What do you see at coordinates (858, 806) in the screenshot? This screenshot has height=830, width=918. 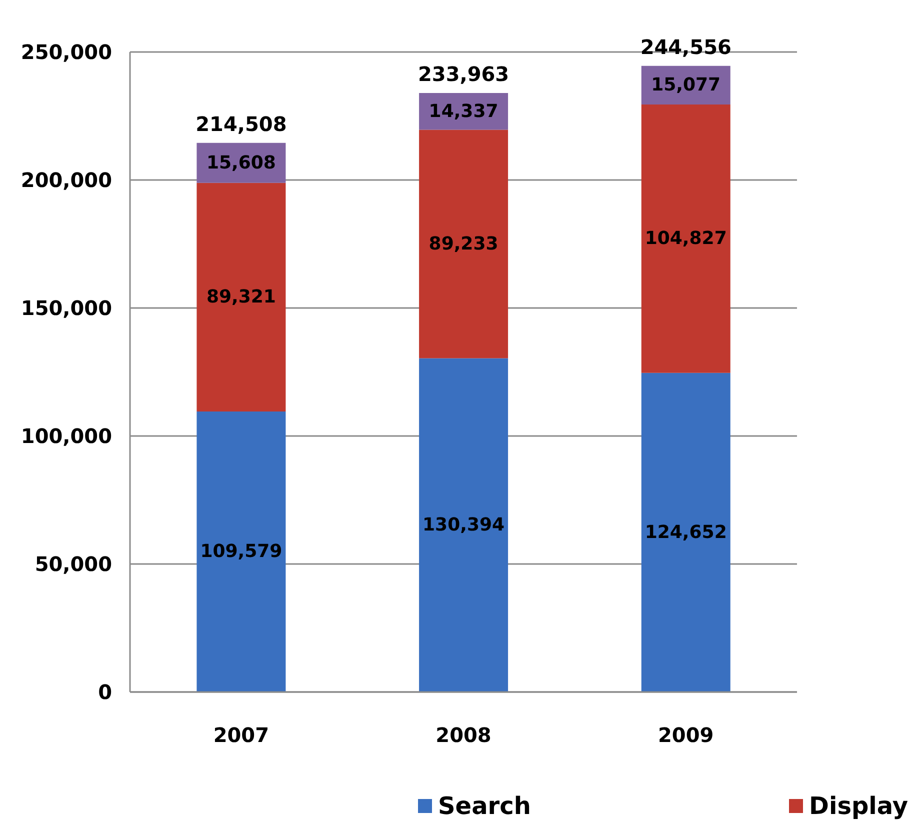 I see `legend-label: Display` at bounding box center [858, 806].